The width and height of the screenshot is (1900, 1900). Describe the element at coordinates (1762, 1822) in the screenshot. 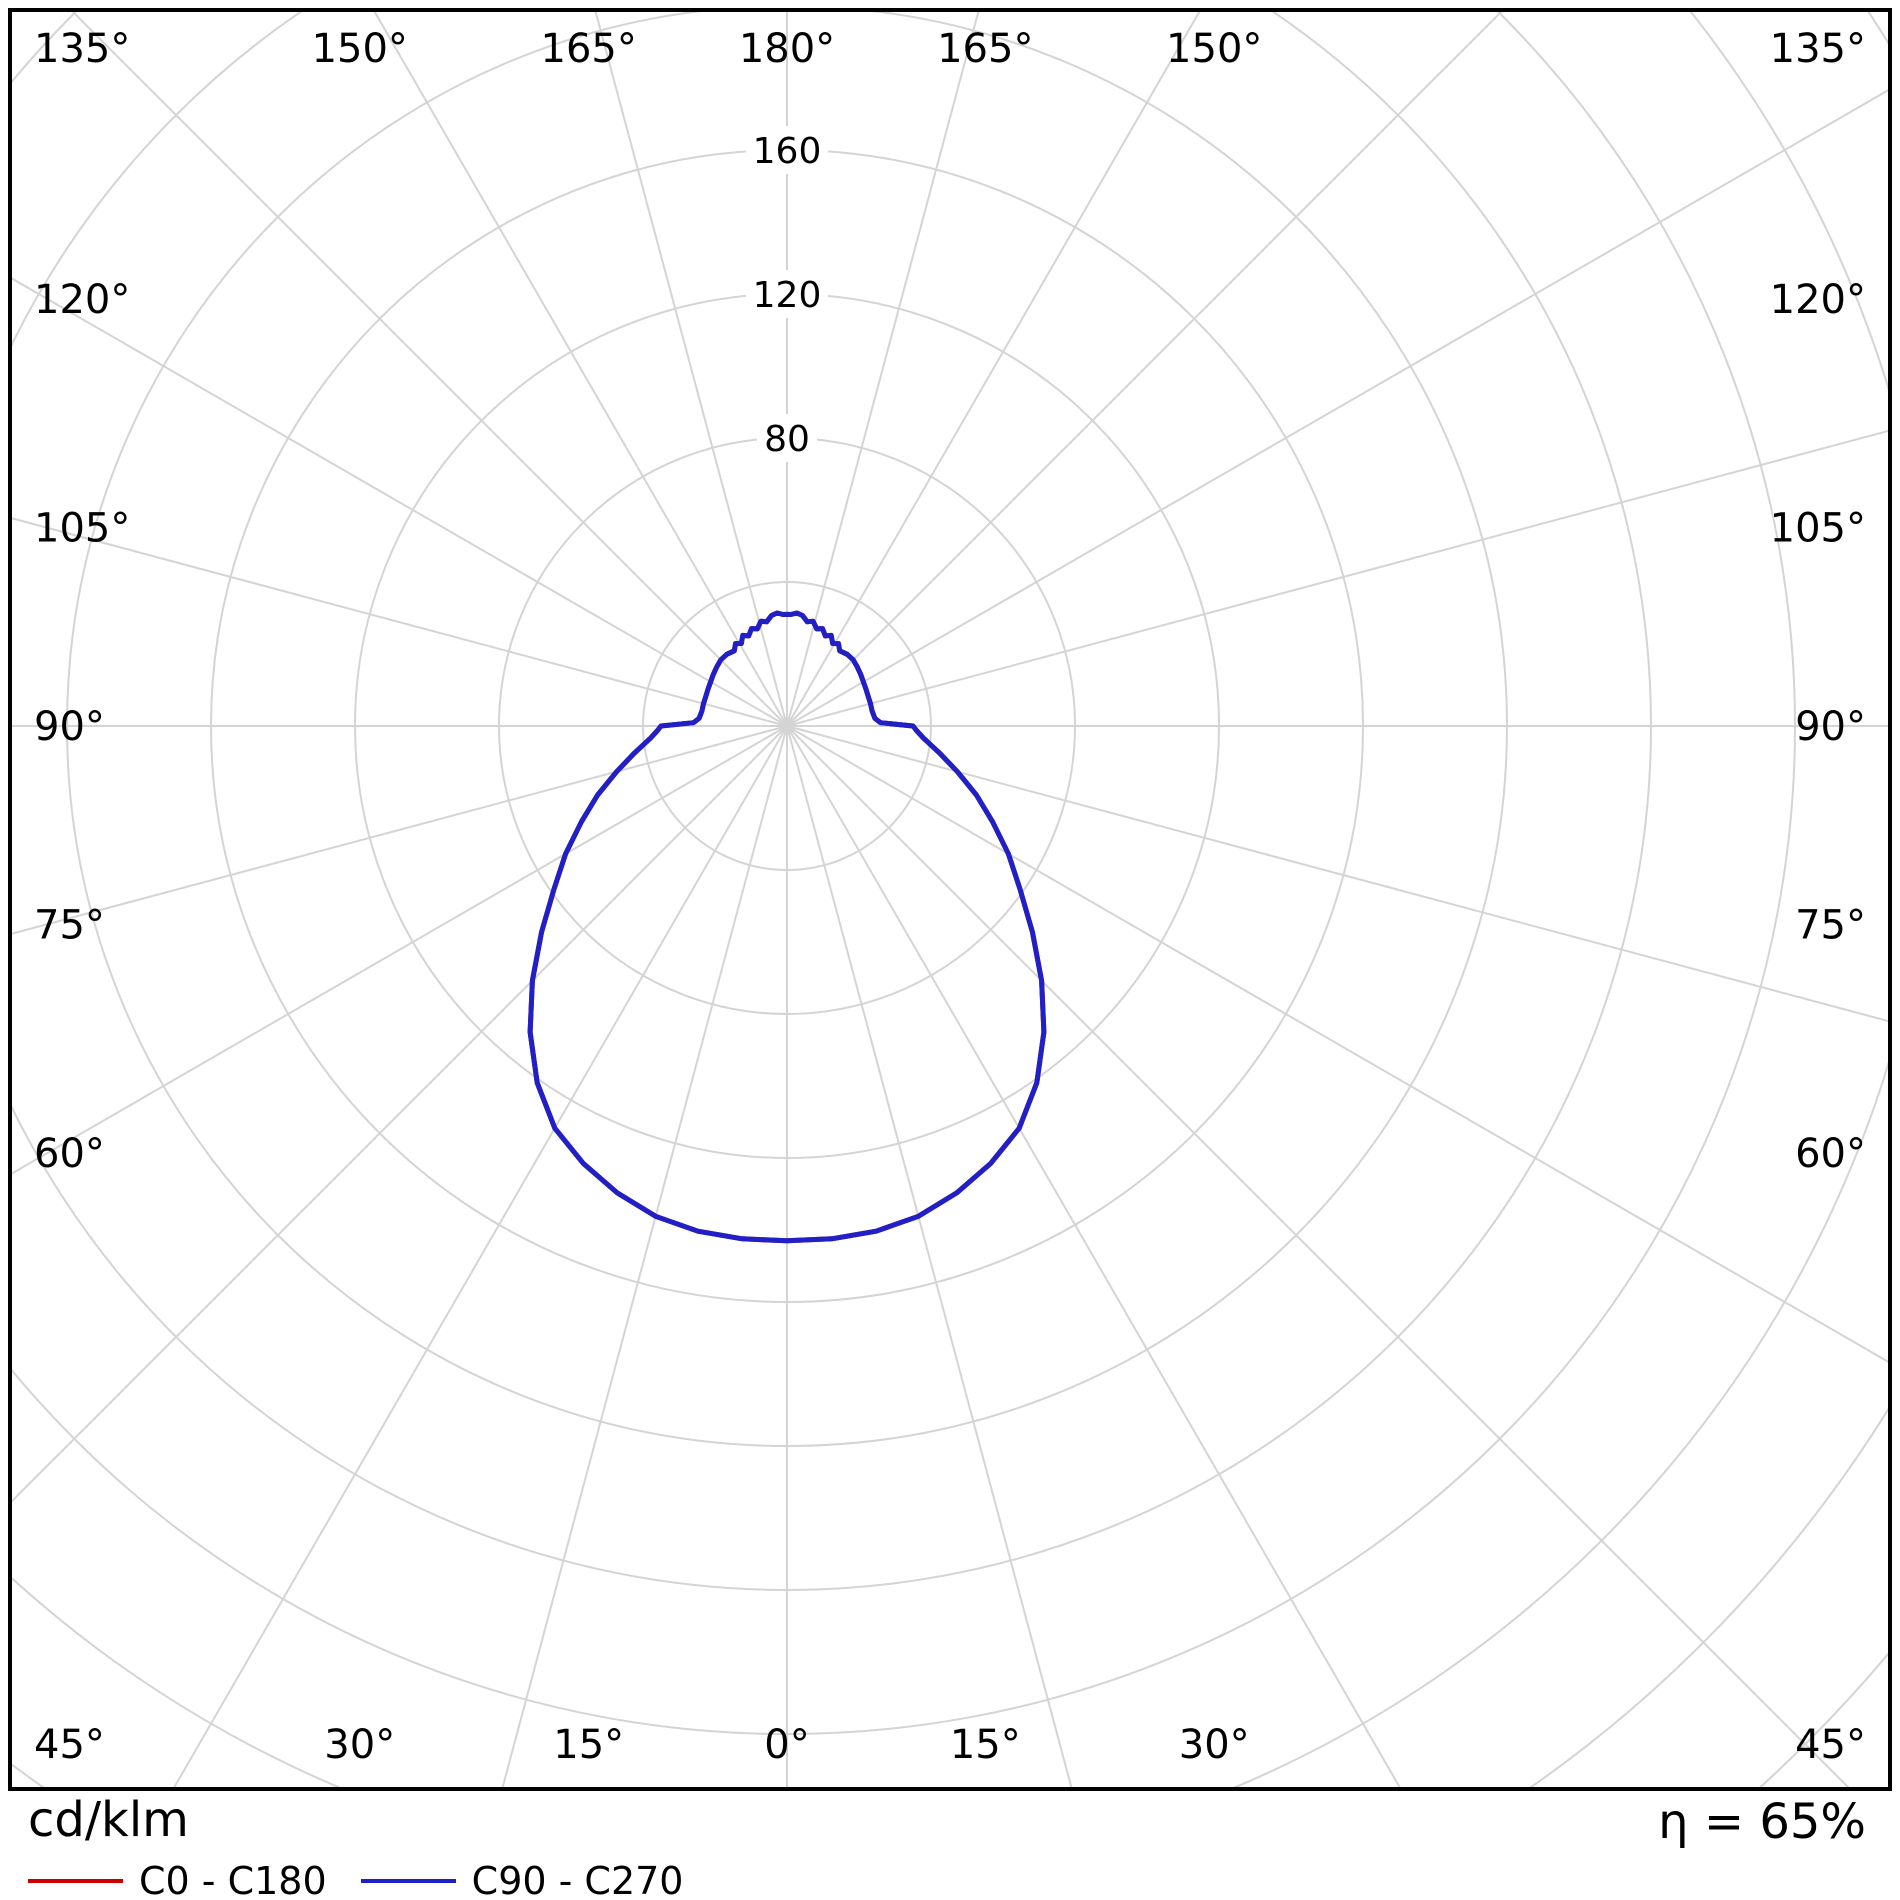

I see `efficiency-label: η = 65%` at that location.